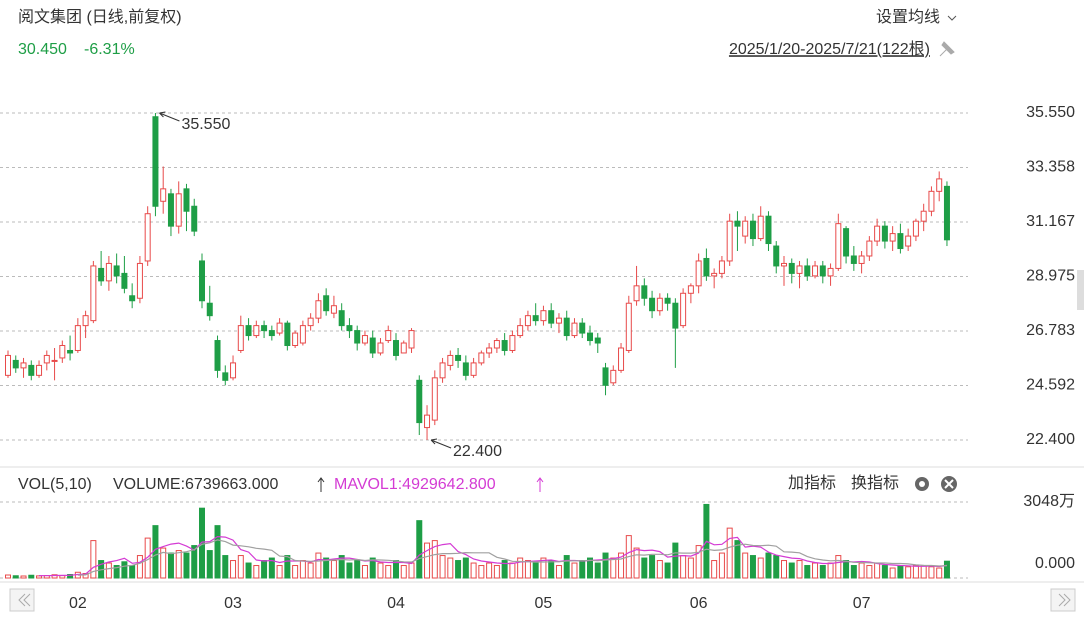  I want to click on chart-title: 阅文集团 (日线,前复权), so click(100, 17).